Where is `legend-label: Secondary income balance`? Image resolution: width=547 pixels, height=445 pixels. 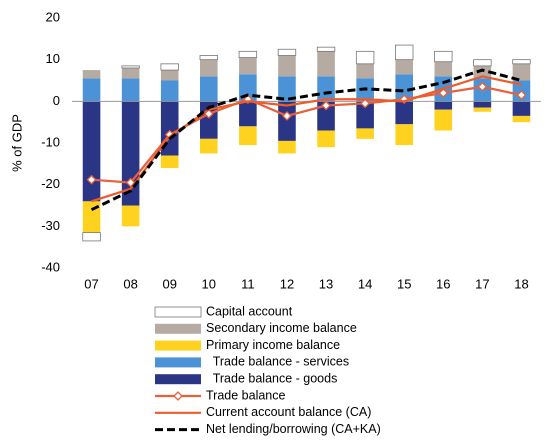
legend-label: Secondary income balance is located at coordinates (281, 328).